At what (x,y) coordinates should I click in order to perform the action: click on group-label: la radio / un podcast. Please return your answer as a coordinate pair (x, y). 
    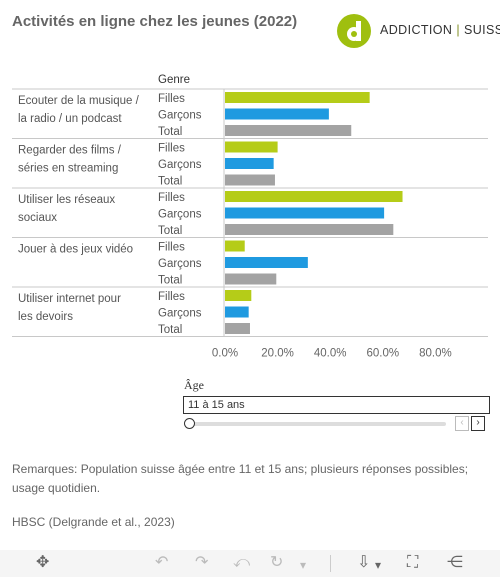
    Looking at the image, I should click on (70, 119).